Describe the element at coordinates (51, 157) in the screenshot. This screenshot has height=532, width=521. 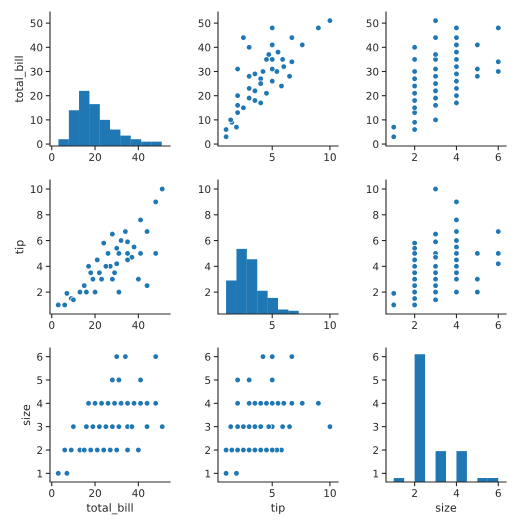
I see `x-tick-label: 0` at that location.